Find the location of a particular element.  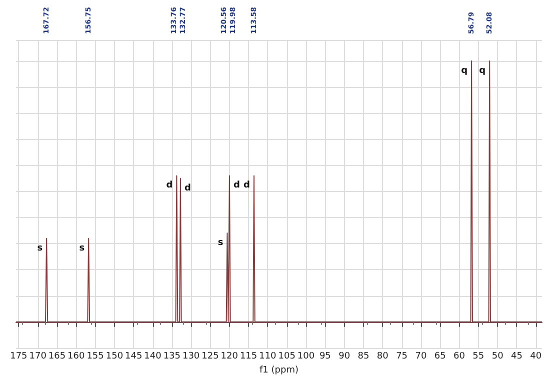

x-tick-label: 175 is located at coordinates (19, 357).